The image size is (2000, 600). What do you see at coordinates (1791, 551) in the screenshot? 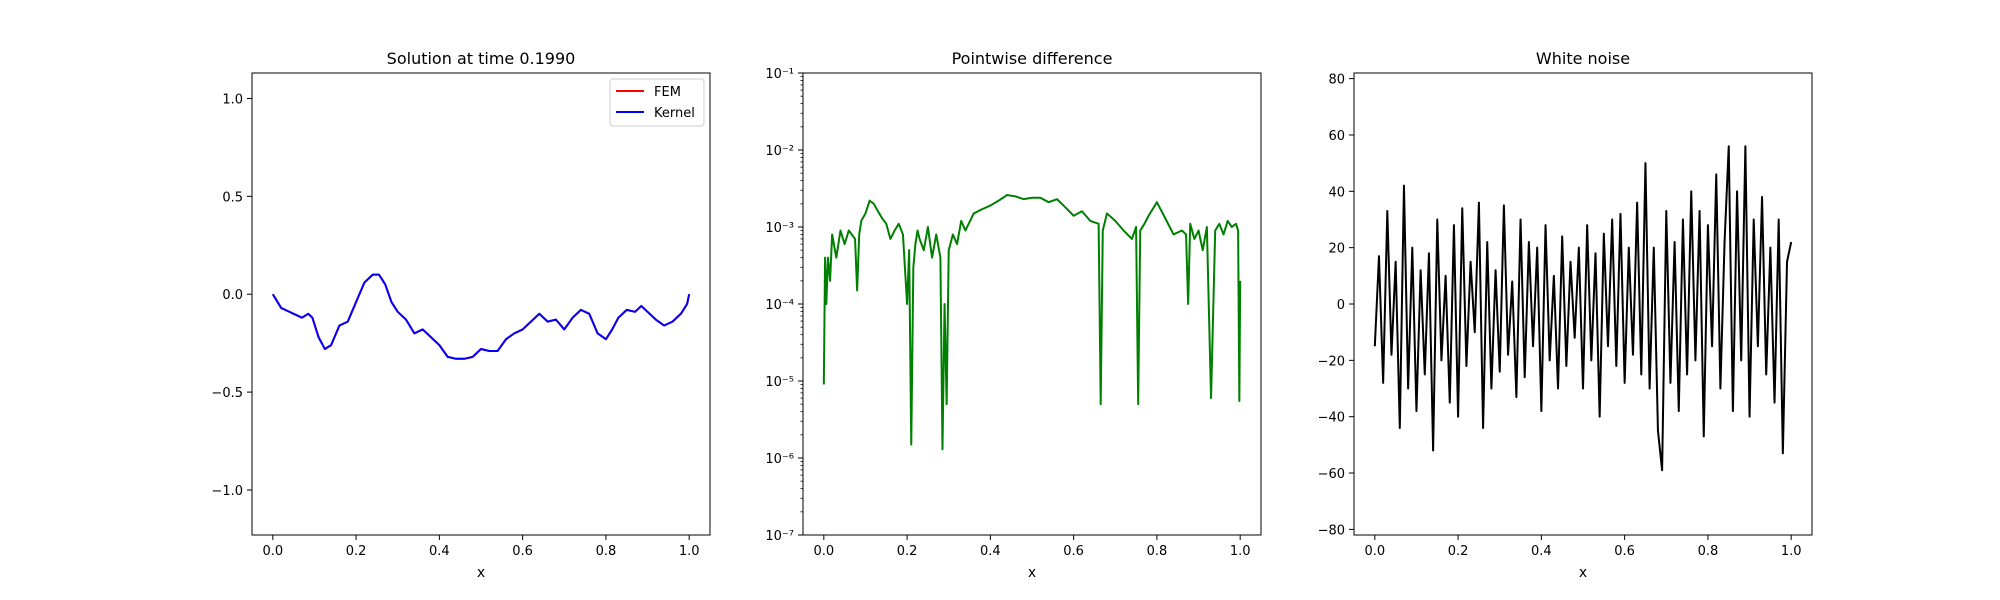
I see `noise-xtick-label: 1.0` at bounding box center [1791, 551].